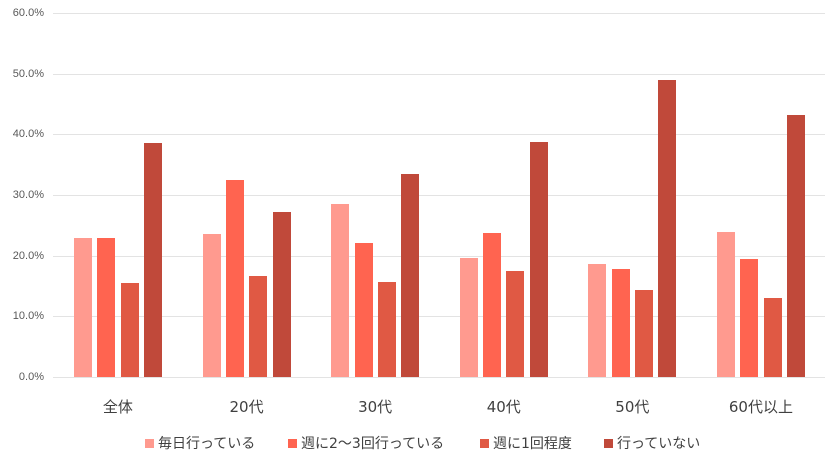  What do you see at coordinates (373, 444) in the screenshot?
I see `legend-label: 週に2〜3回行っている` at bounding box center [373, 444].